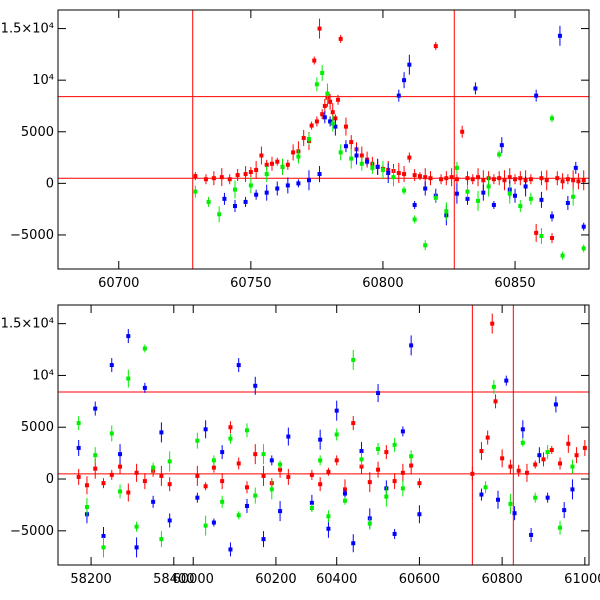 The width and height of the screenshot is (600, 600). Describe the element at coordinates (27, 29) in the screenshot. I see `y-tick-label: 1.5×10⁴` at that location.